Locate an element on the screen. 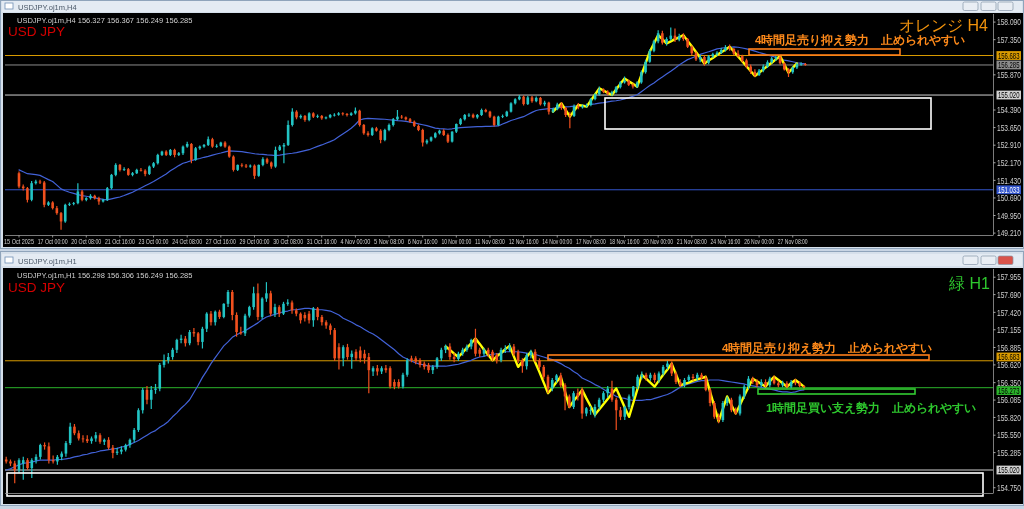  x-tick-label: 18 Nov 16:00 is located at coordinates (624, 240).